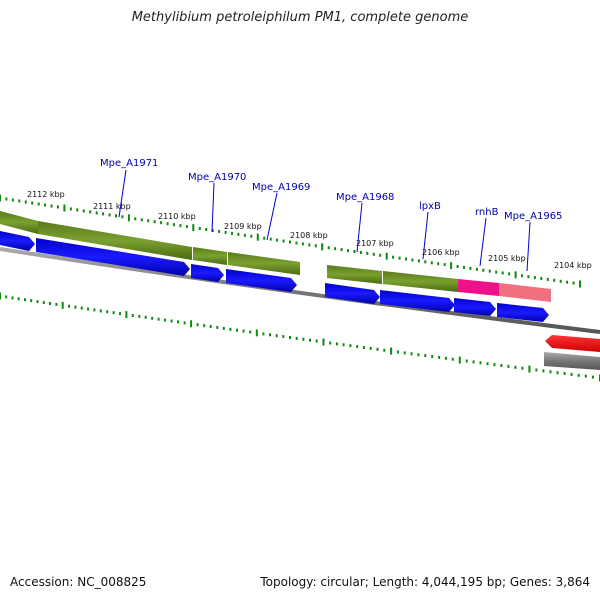 This screenshot has height=600, width=600. What do you see at coordinates (487, 212) in the screenshot?
I see `gene-label: rnhB` at bounding box center [487, 212].